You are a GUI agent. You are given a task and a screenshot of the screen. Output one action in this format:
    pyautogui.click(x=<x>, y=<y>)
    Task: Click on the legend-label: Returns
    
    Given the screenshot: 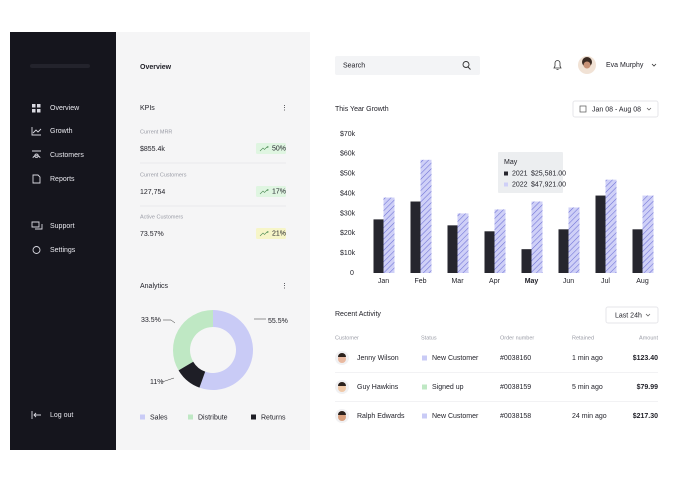 What is the action you would take?
    pyautogui.click(x=273, y=417)
    